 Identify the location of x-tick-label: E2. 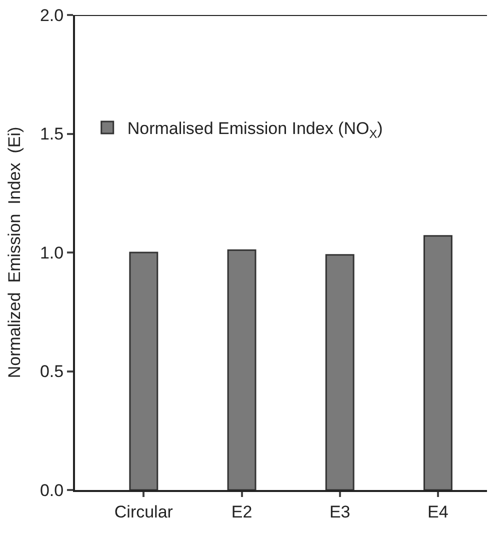
(241, 512).